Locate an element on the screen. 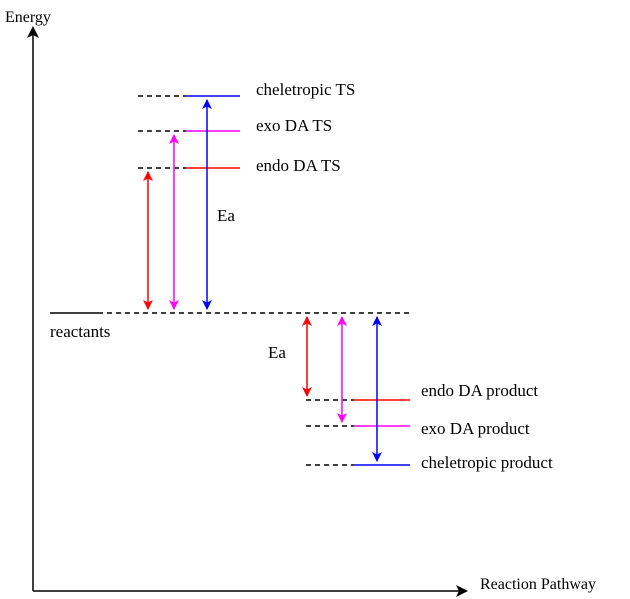 The height and width of the screenshot is (599, 630). y-axis-label: Energy is located at coordinates (28, 17).